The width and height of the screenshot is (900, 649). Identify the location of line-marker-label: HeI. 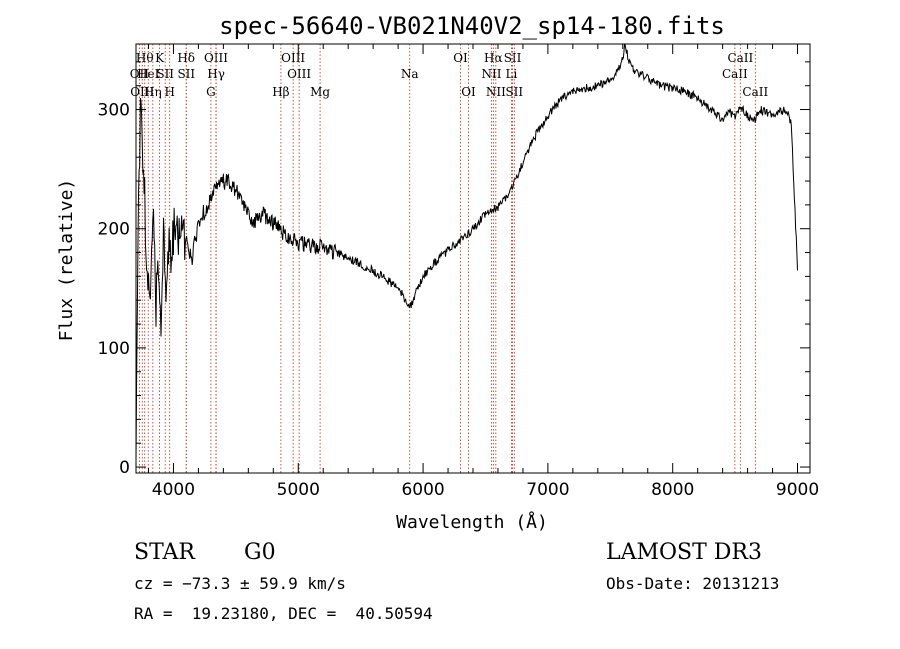
(148, 74).